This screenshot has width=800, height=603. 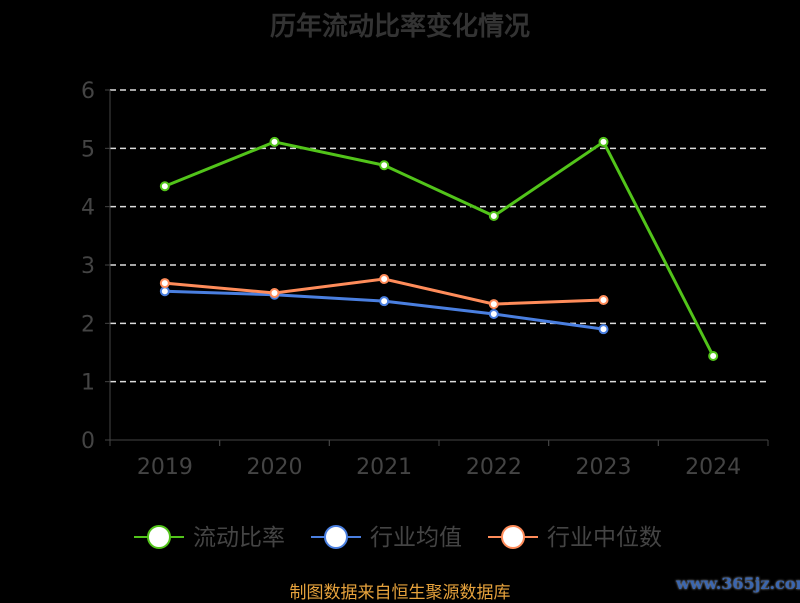 I want to click on legend-item: 行业中位数, so click(x=575, y=538).